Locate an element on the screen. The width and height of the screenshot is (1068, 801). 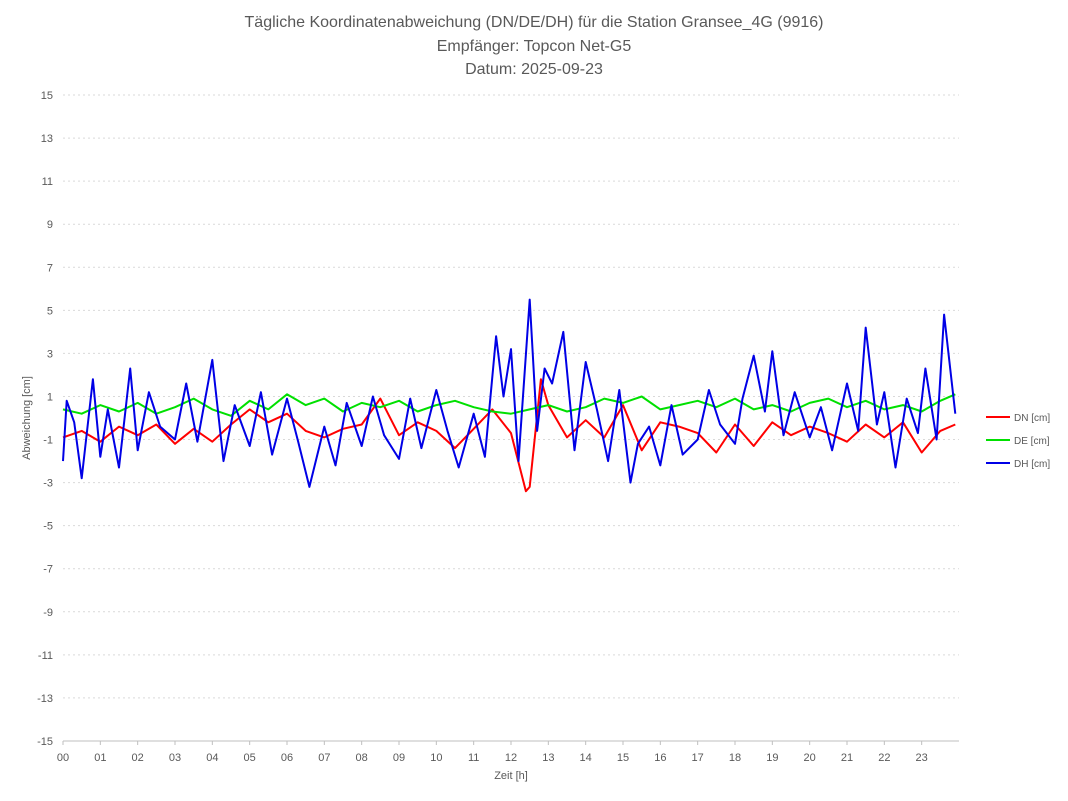
x-tick-label: 13 is located at coordinates (548, 758).